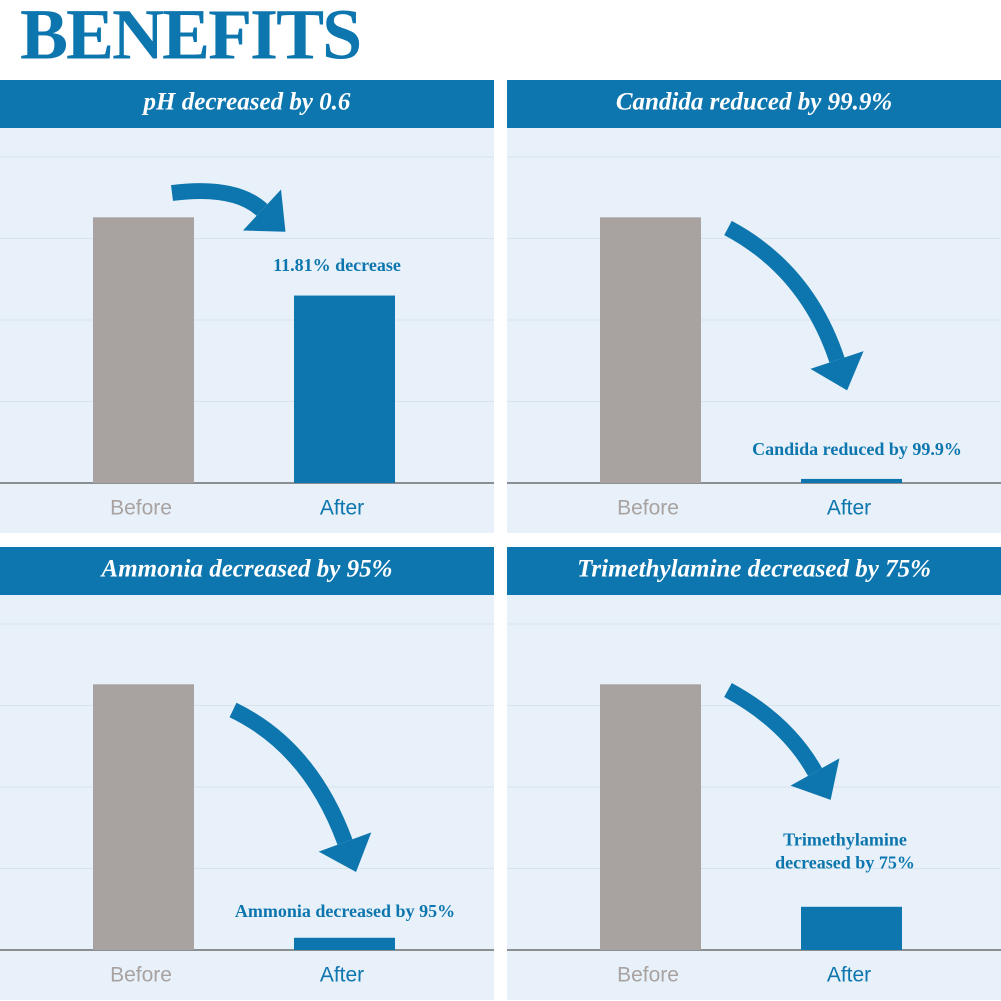 The height and width of the screenshot is (1001, 1001). I want to click on chart-title: Ammonia decreased by 95%, so click(246, 569).